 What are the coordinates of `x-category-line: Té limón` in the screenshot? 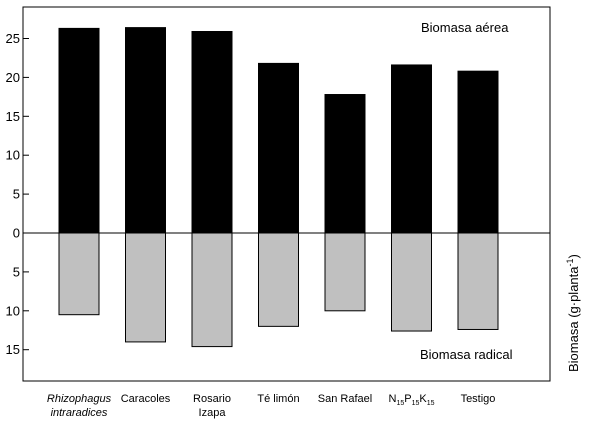 It's located at (278, 399).